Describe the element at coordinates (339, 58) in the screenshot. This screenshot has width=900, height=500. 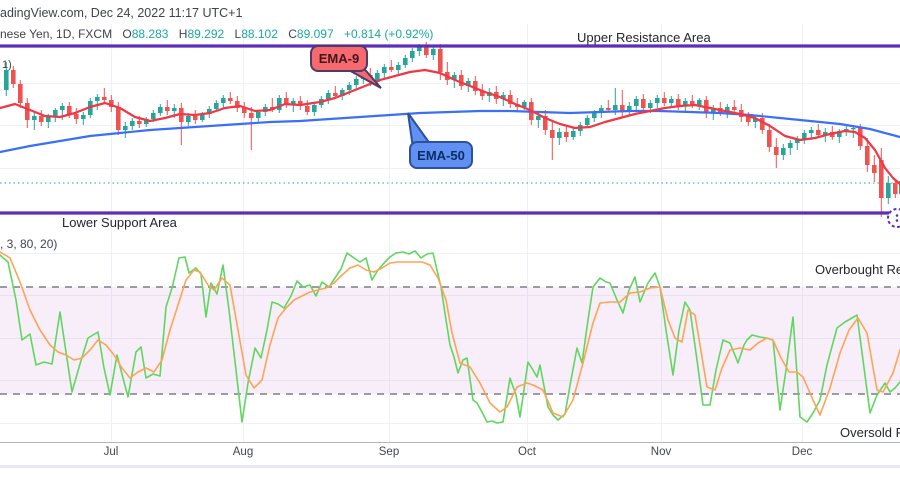
I see `ema9-callout-box` at that location.